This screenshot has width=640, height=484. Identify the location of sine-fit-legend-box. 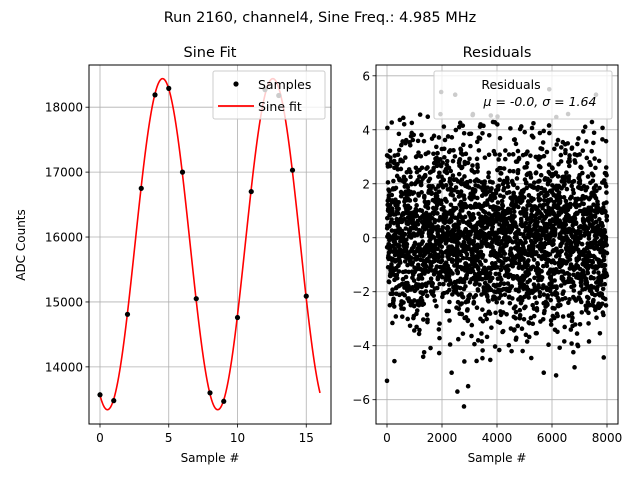
(269, 95).